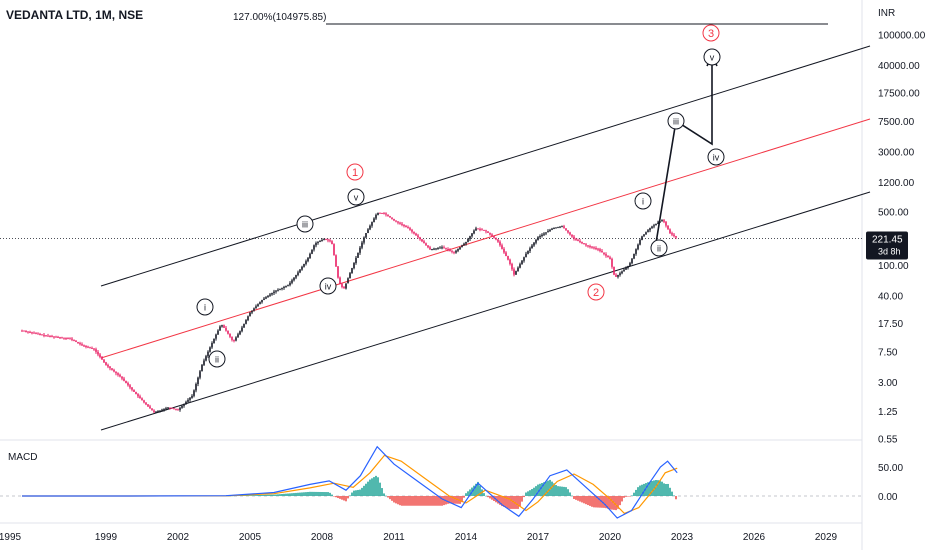  Describe the element at coordinates (716, 158) in the screenshot. I see `wave-label-text: iv` at that location.